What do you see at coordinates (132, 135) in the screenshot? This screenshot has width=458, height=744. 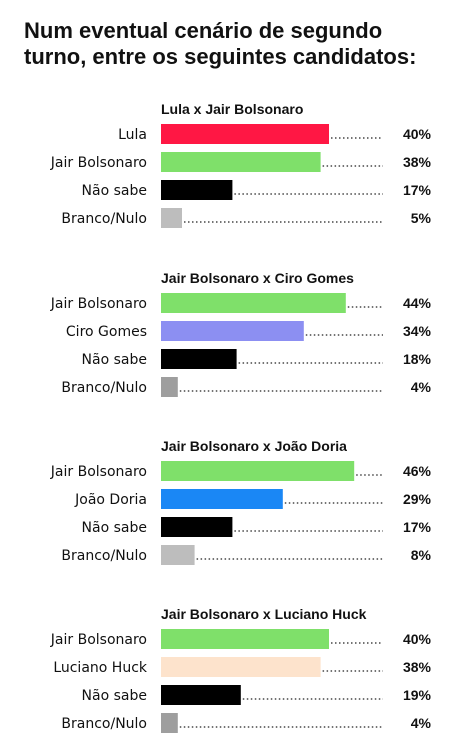 I see `category-label: Lula` at bounding box center [132, 135].